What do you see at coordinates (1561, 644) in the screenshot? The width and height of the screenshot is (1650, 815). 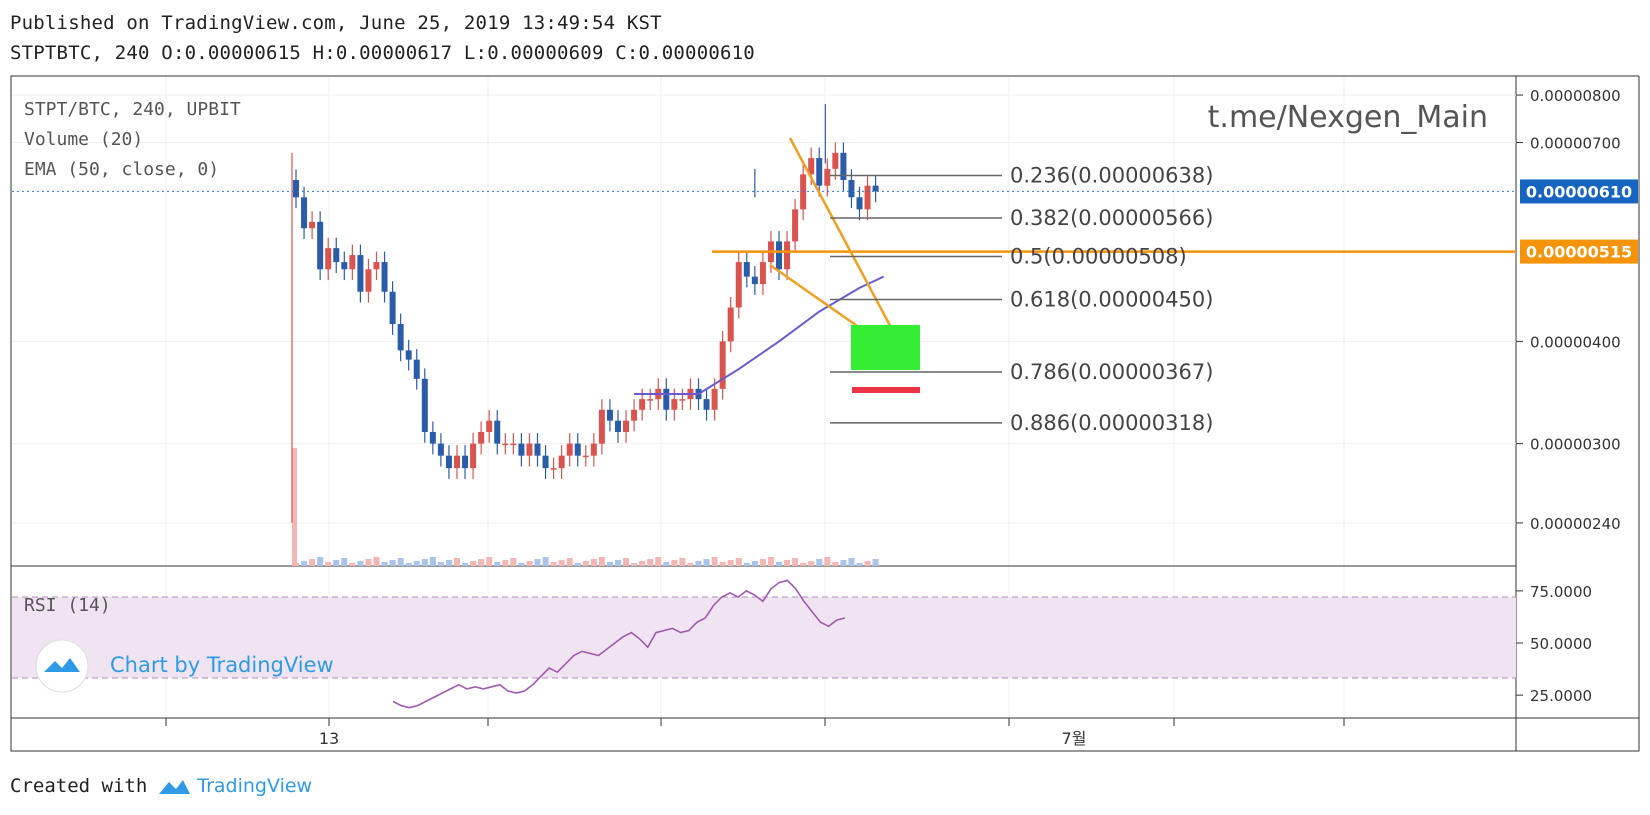 I see `rsi-tick-label: 50.0000` at bounding box center [1561, 644].